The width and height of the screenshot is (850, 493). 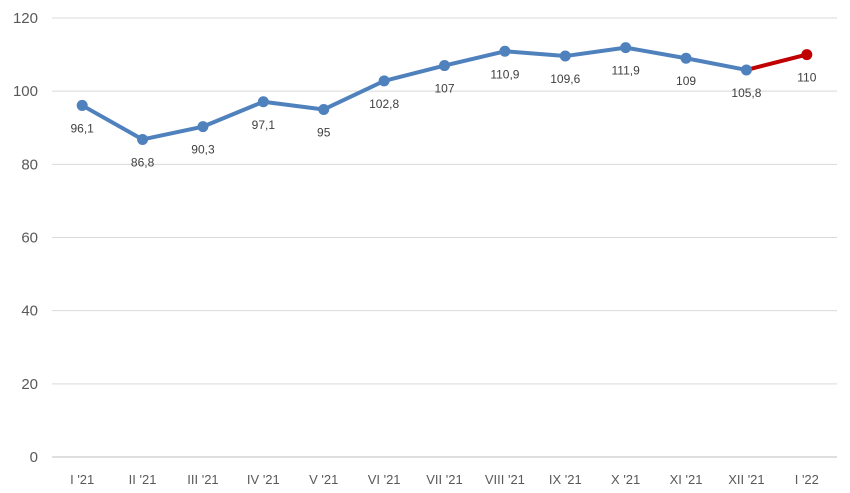 I want to click on y-axis-ticks: 0 20 40 60 80 100 120, so click(x=25, y=238).